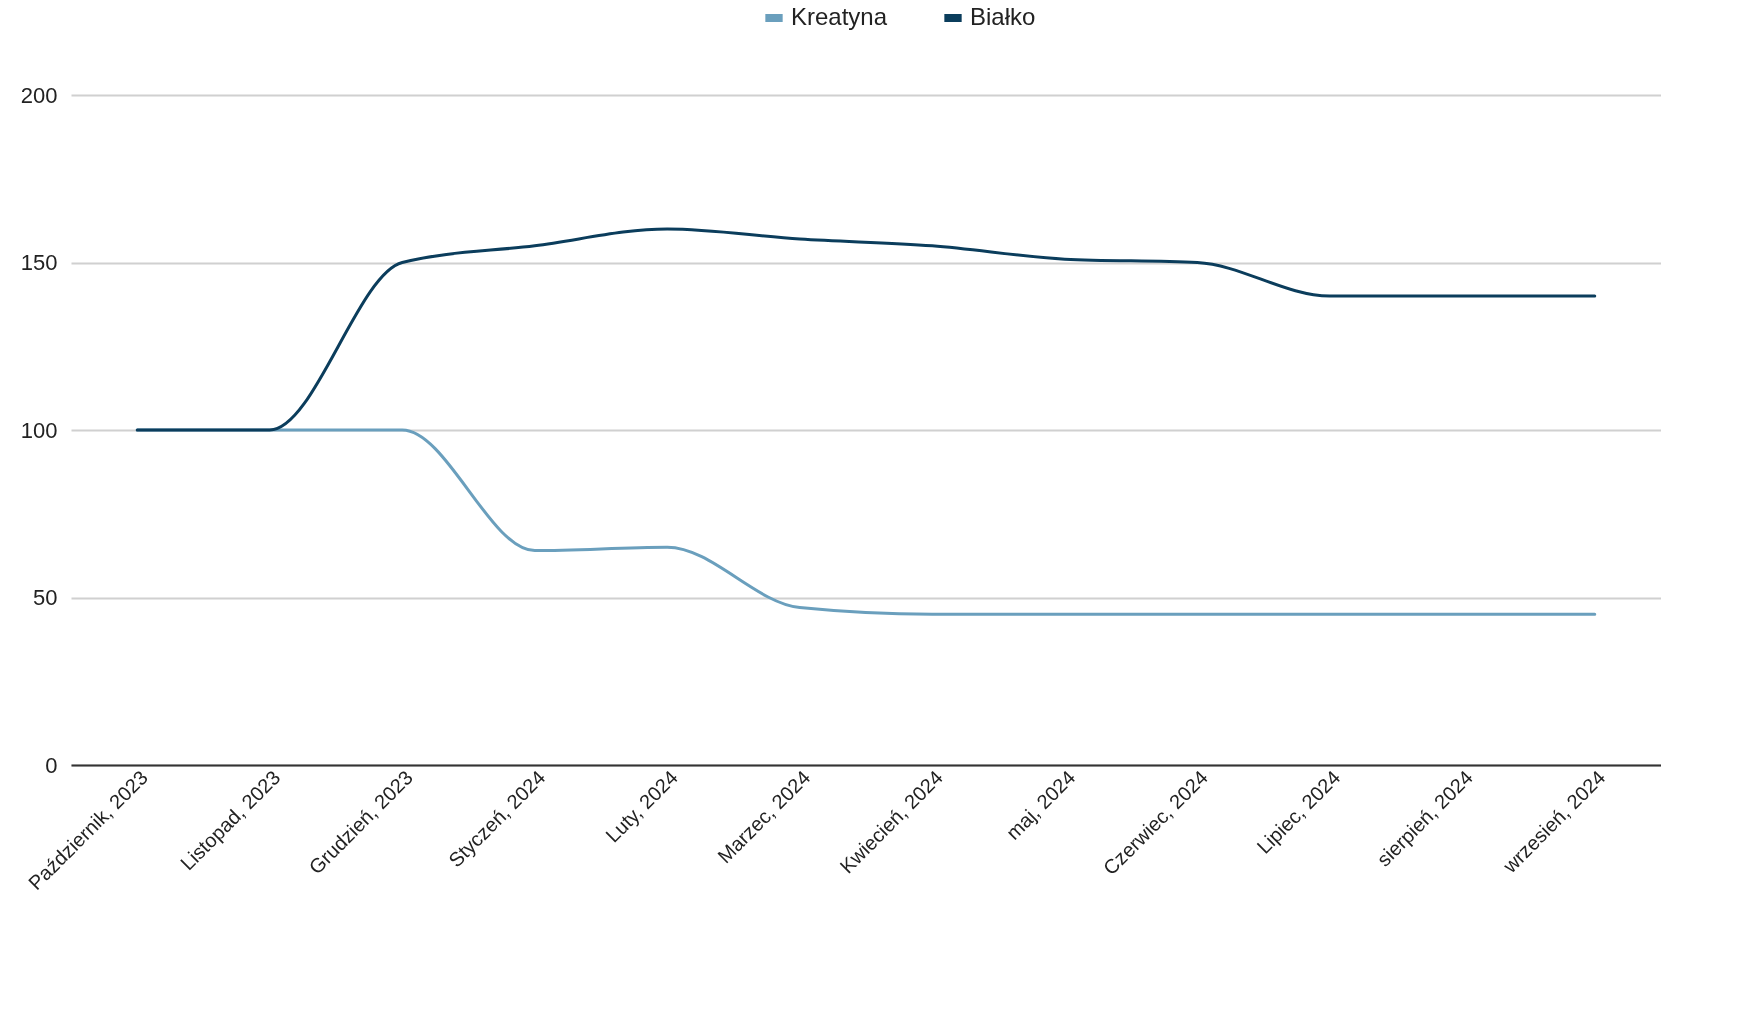 This screenshot has height=1018, width=1744. I want to click on y-tick-label: 150, so click(39, 262).